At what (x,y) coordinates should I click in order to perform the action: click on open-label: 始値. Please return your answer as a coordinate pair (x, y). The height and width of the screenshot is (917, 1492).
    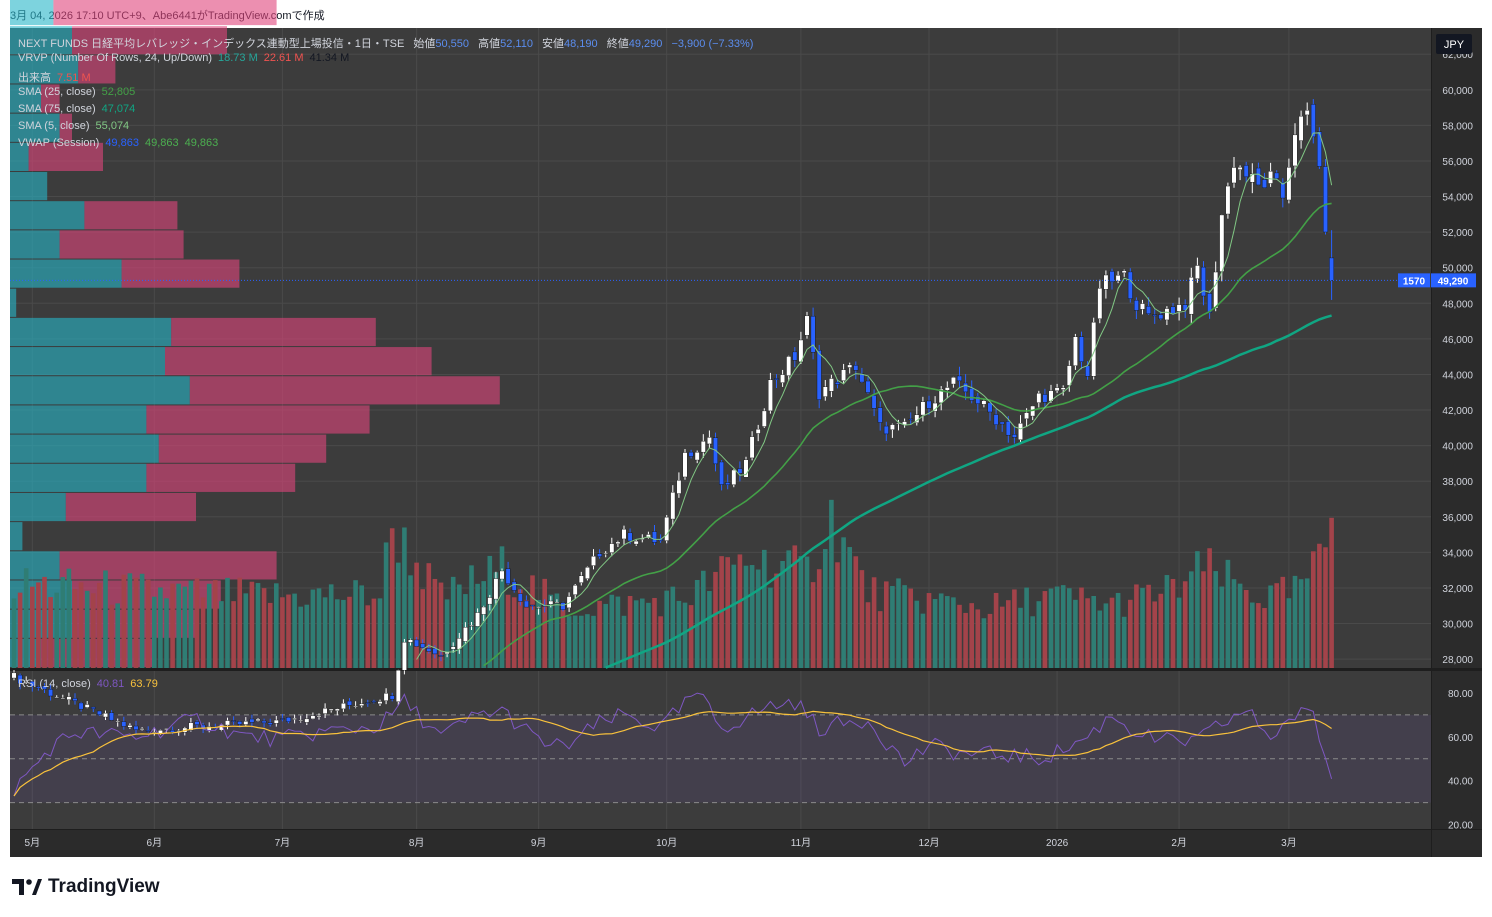
    Looking at the image, I should click on (424, 44).